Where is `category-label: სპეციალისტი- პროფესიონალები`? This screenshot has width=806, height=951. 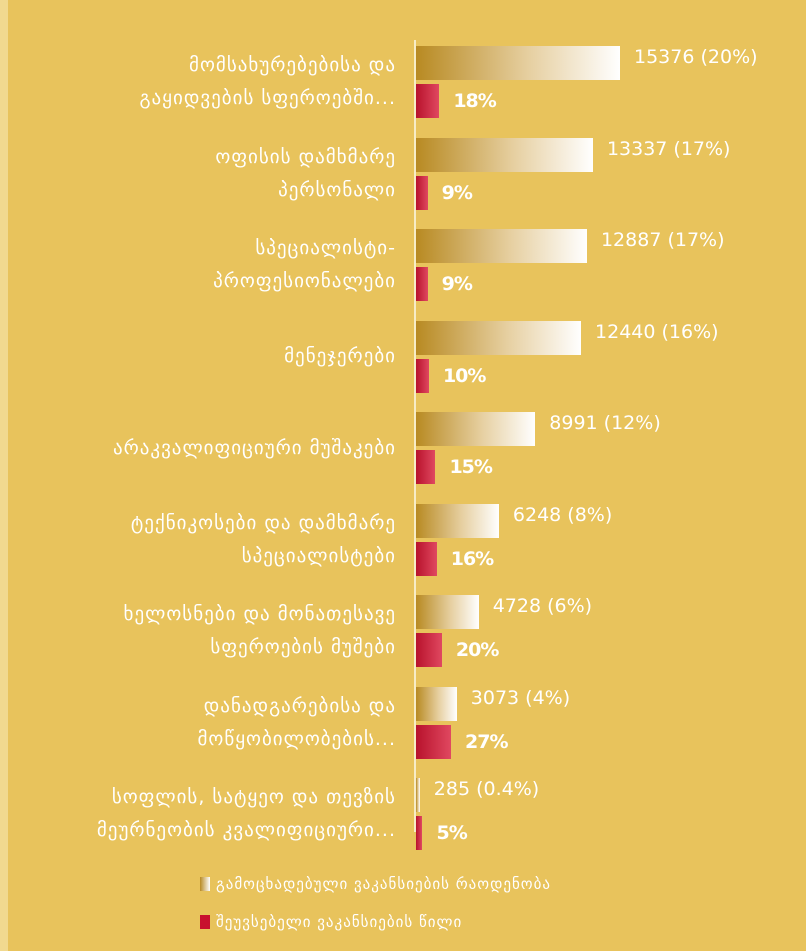 category-label: სპეციალისტი- პროფესიონალები is located at coordinates (304, 264).